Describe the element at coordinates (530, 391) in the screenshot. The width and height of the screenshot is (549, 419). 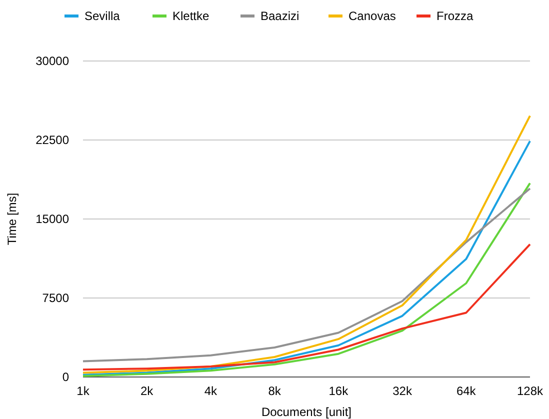
I see `x-tick-label: 128k` at that location.